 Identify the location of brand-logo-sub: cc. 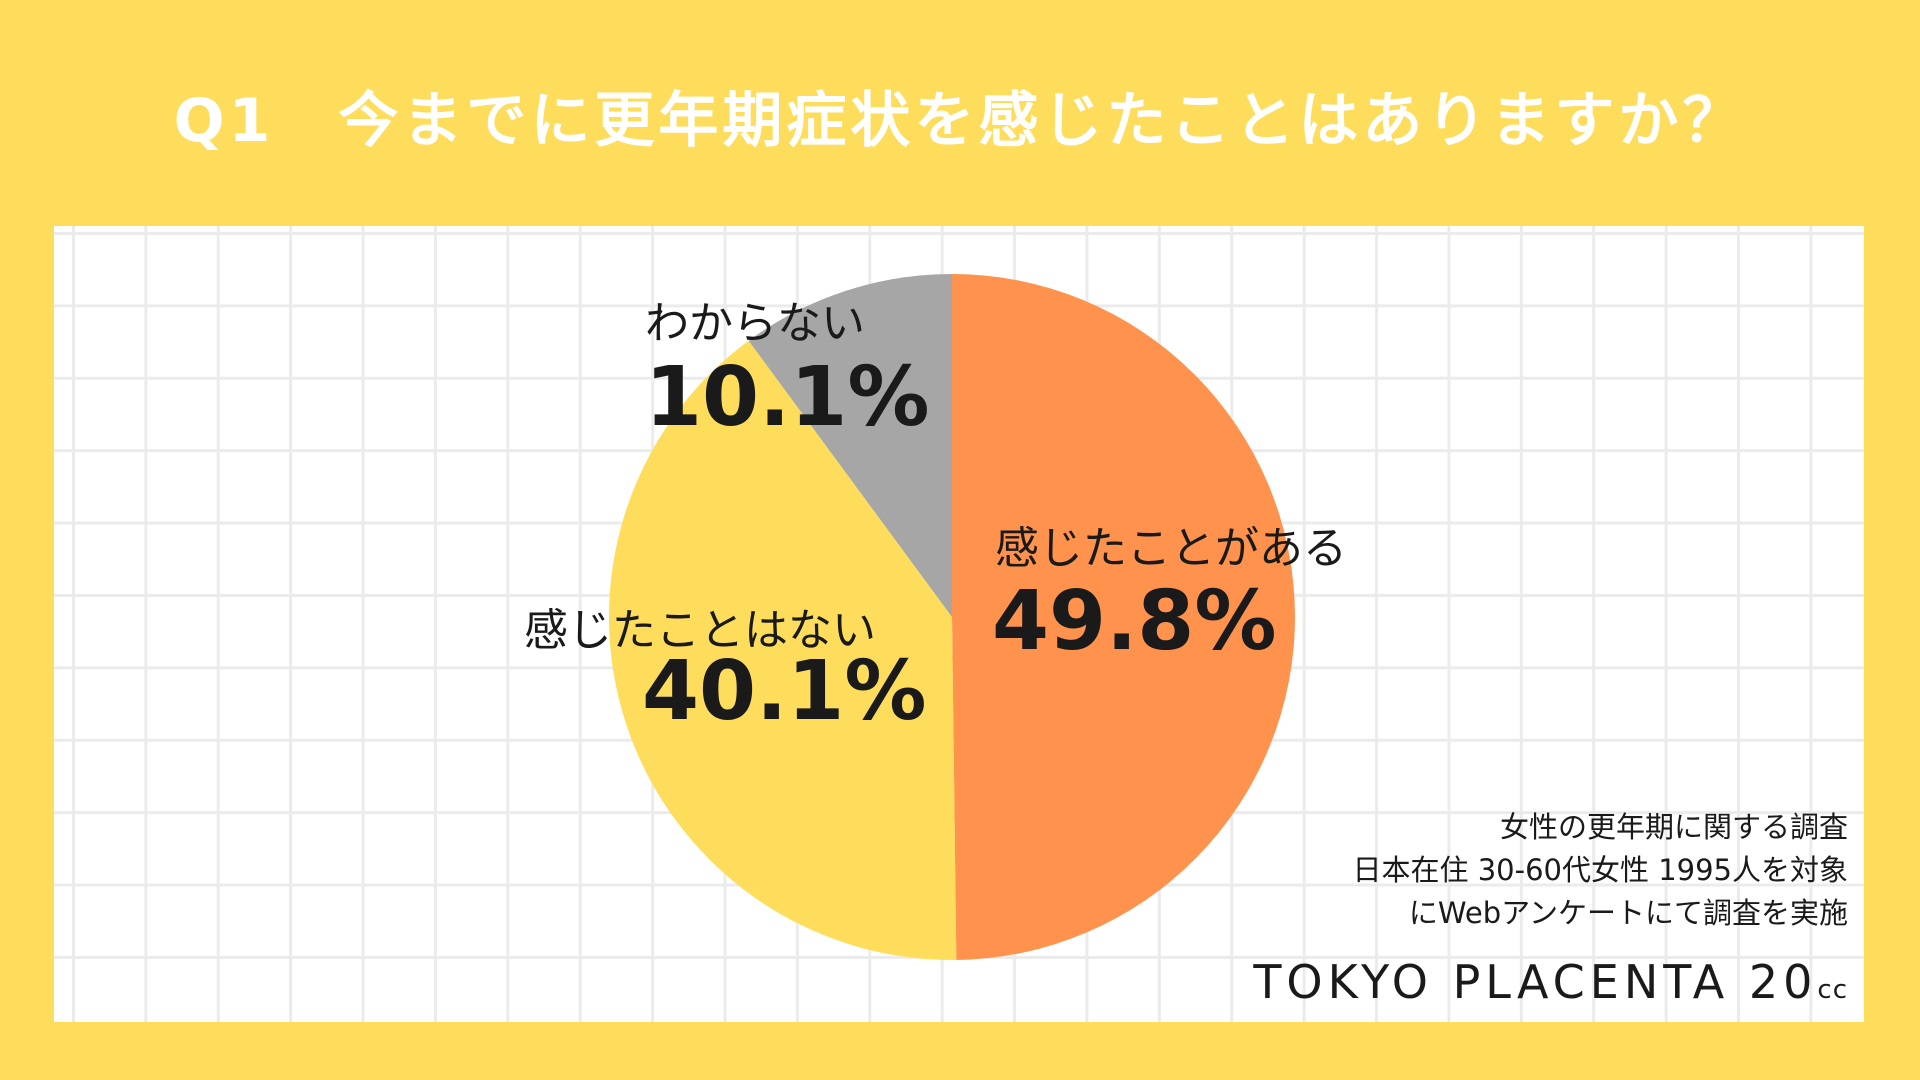
(1832, 990).